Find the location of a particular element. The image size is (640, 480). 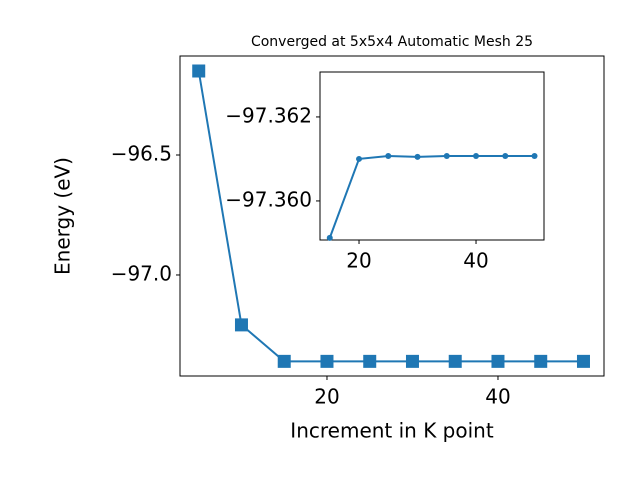

chart-title: Converged at 5x5x4 Automatic Mesh 25 is located at coordinates (392, 42).